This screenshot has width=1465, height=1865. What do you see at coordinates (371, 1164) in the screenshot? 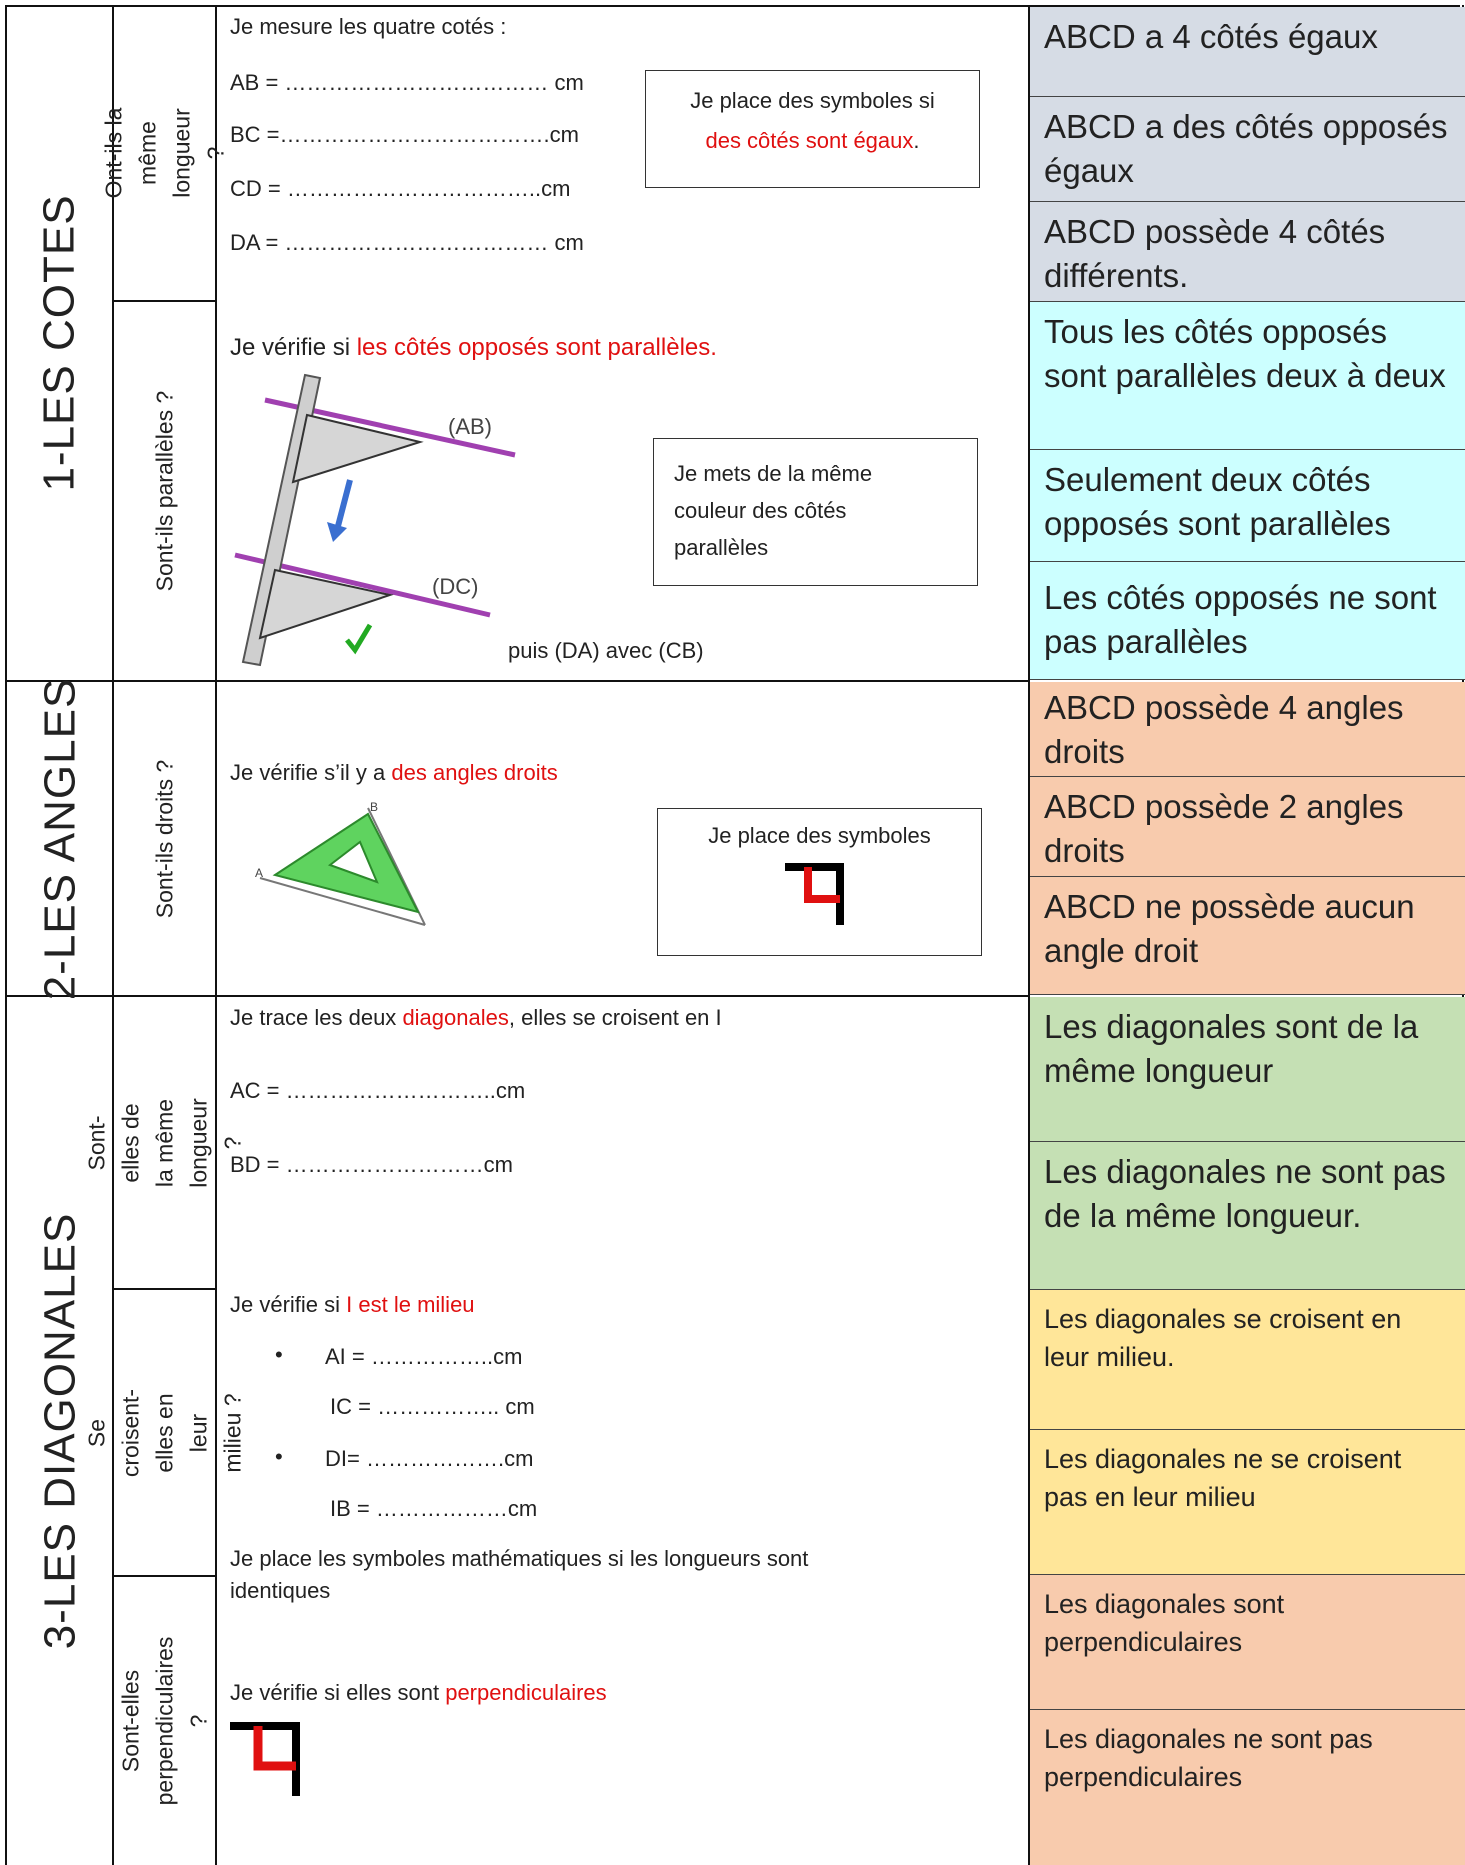
I see `measure-bd: BD = ………………………cm` at bounding box center [371, 1164].